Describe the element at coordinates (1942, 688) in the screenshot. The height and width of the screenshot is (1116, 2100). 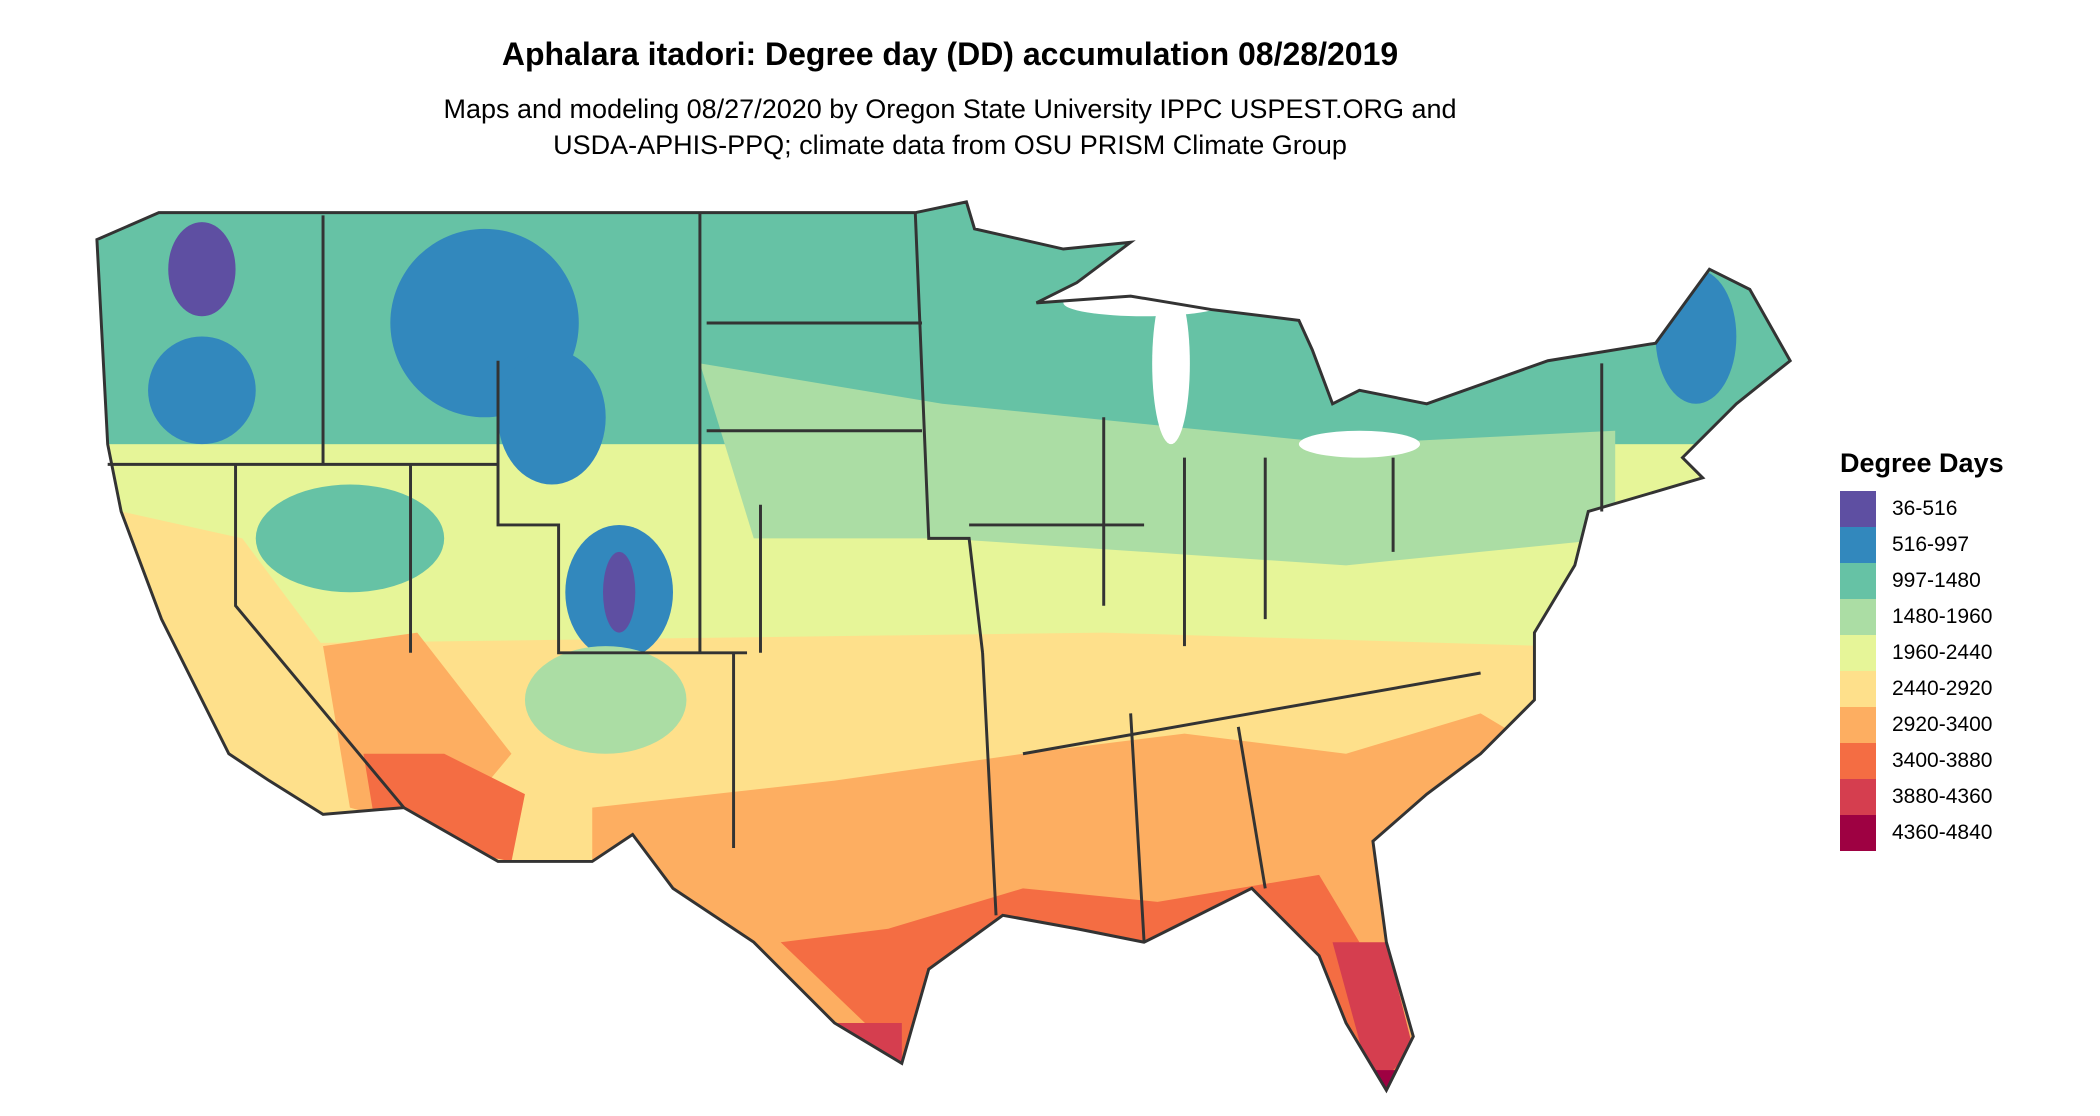
I see `legend-label: 2440-2920` at that location.